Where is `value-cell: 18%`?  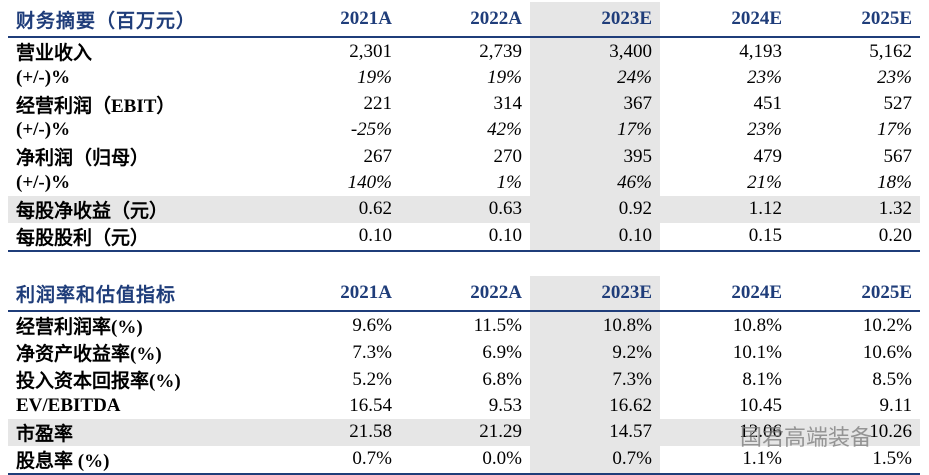 value-cell: 18% is located at coordinates (894, 182).